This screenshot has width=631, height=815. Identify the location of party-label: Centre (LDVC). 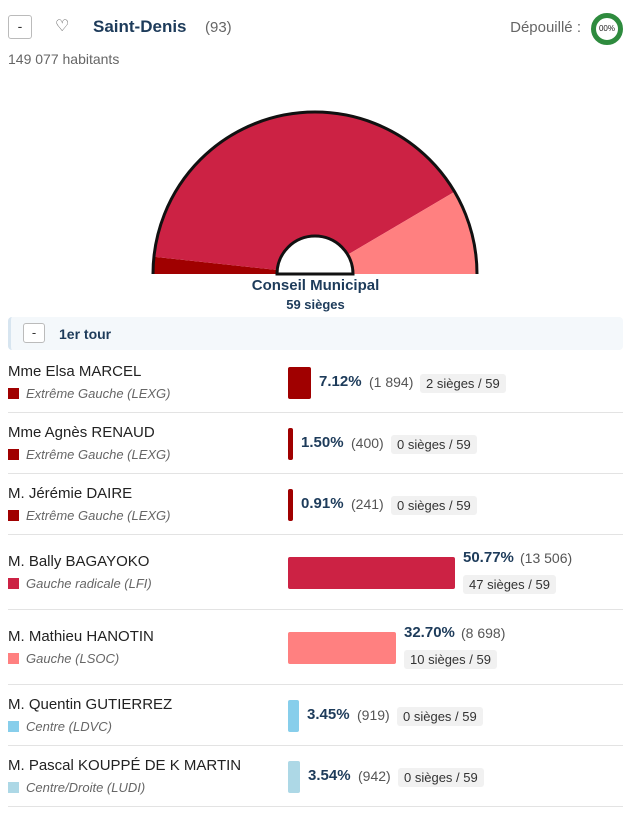
(69, 726).